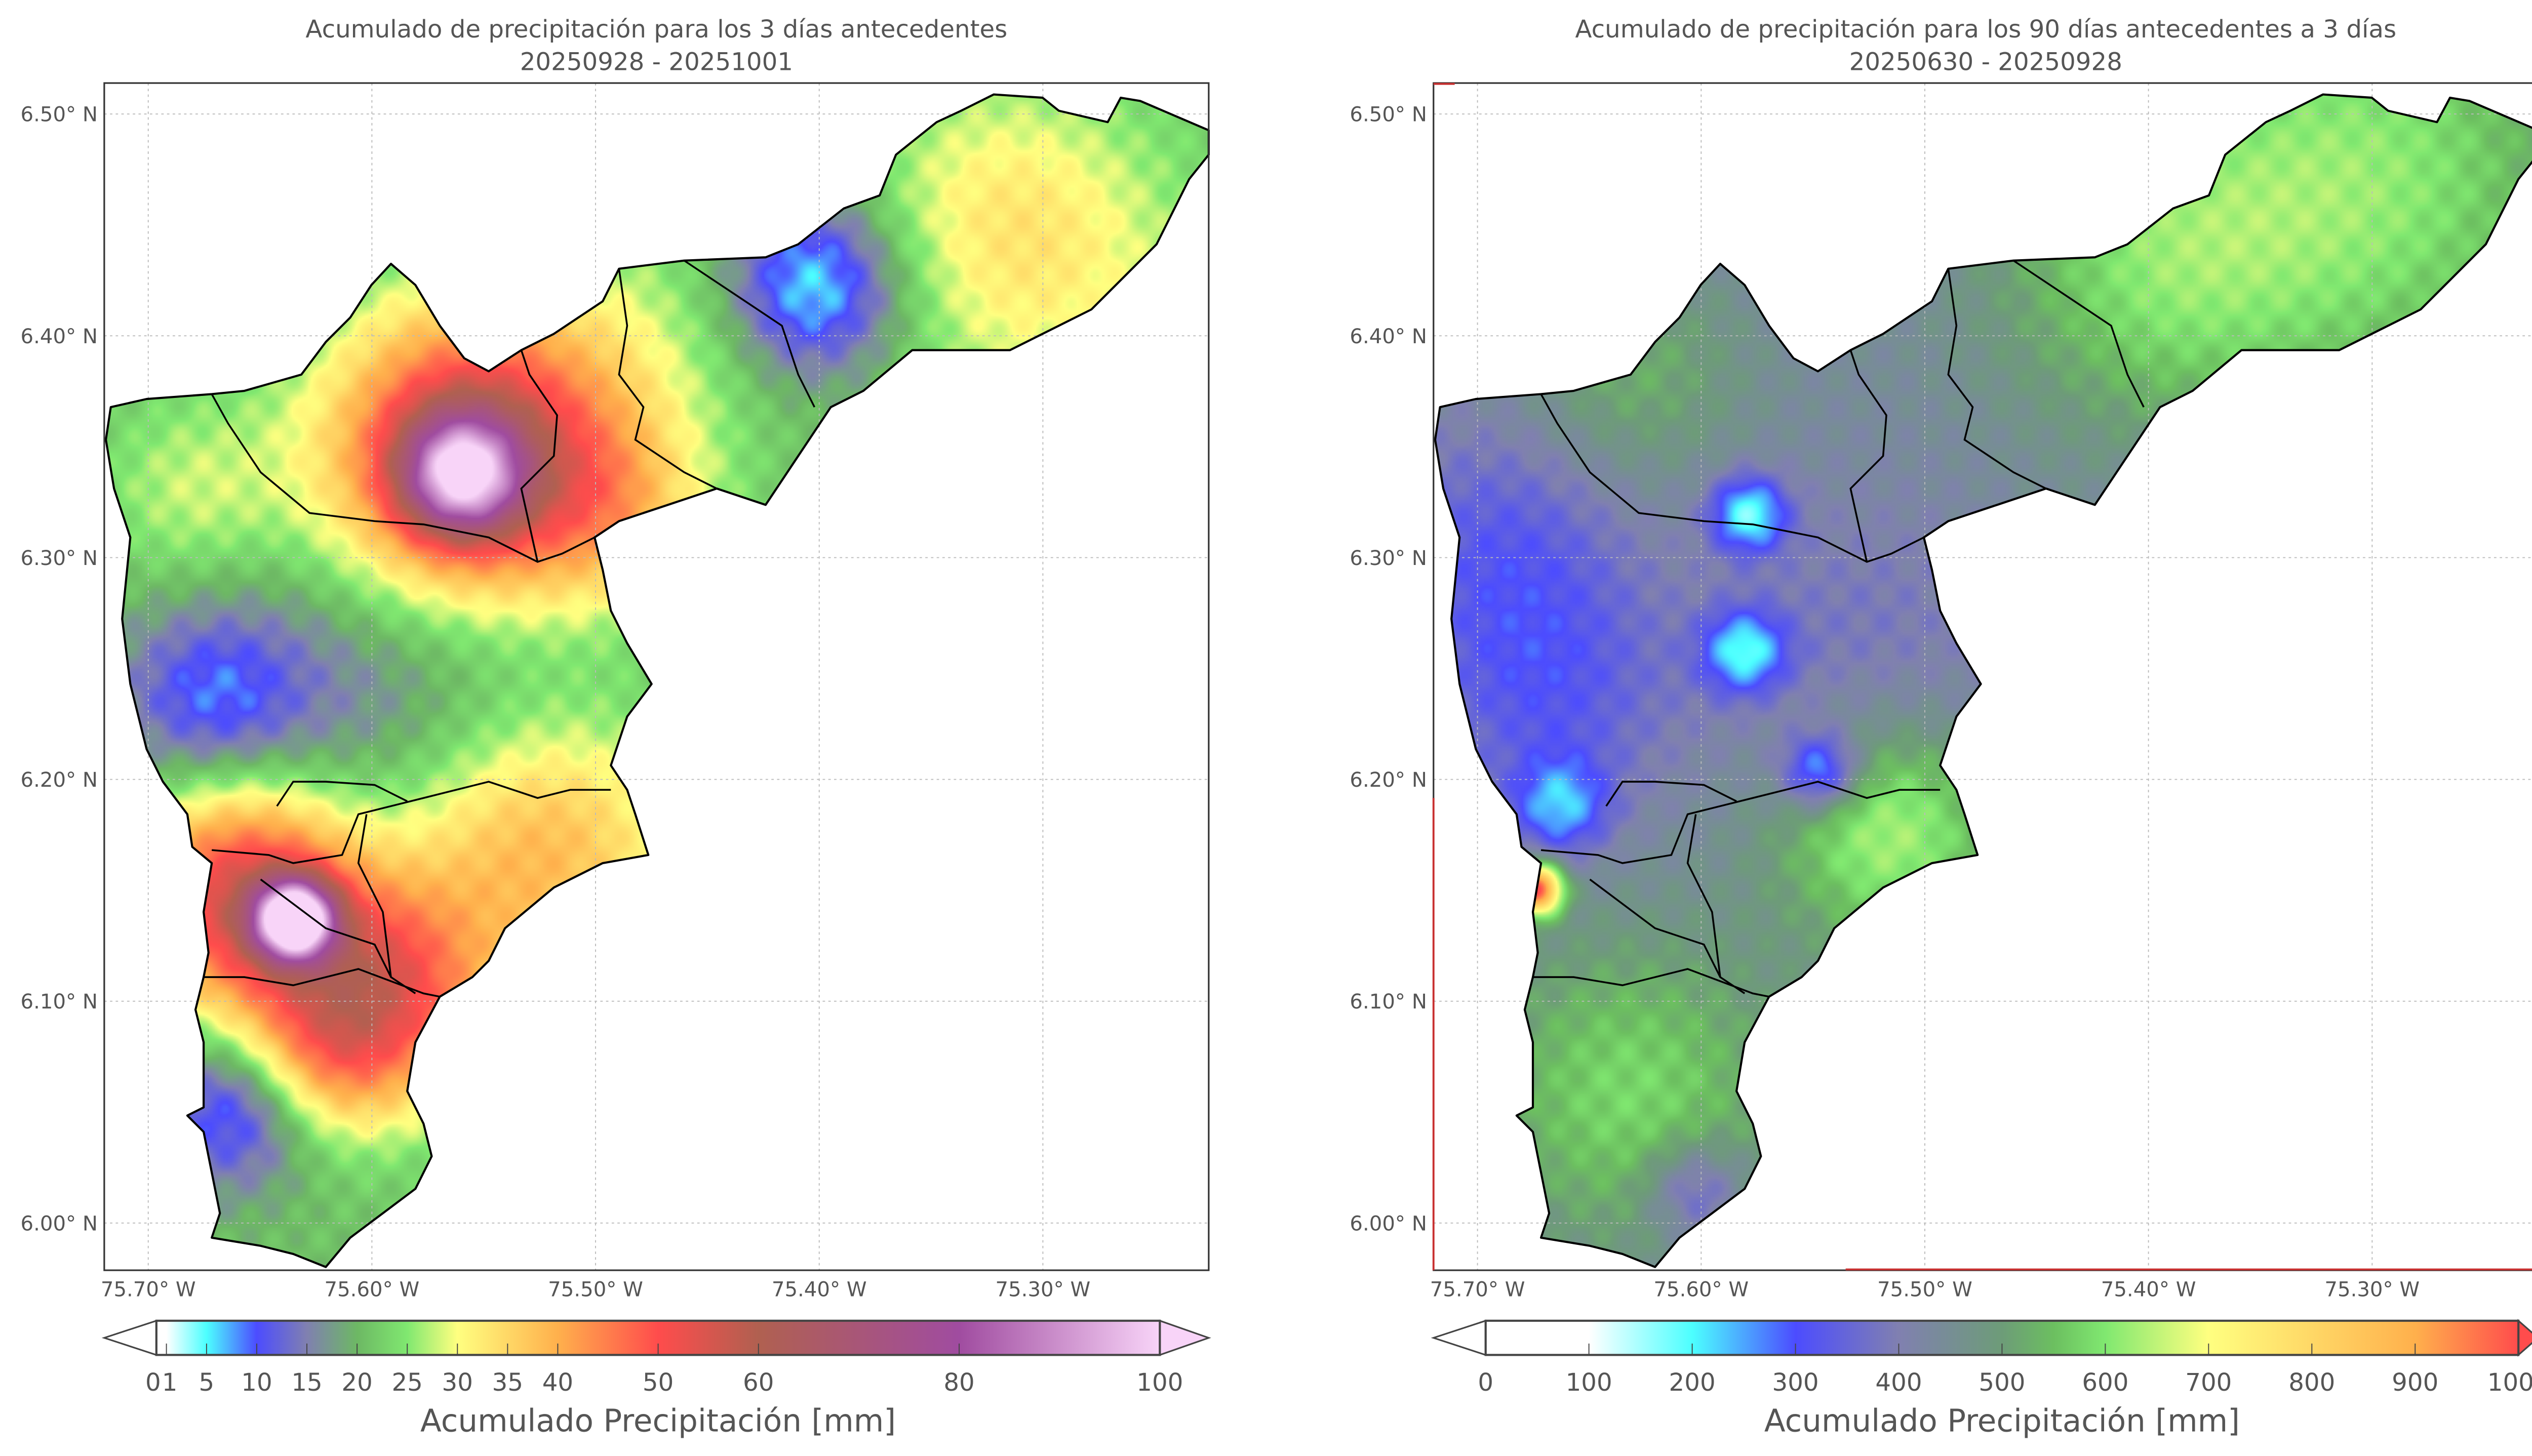  What do you see at coordinates (958, 1382) in the screenshot?
I see `colorbar-tick-label: 80` at bounding box center [958, 1382].